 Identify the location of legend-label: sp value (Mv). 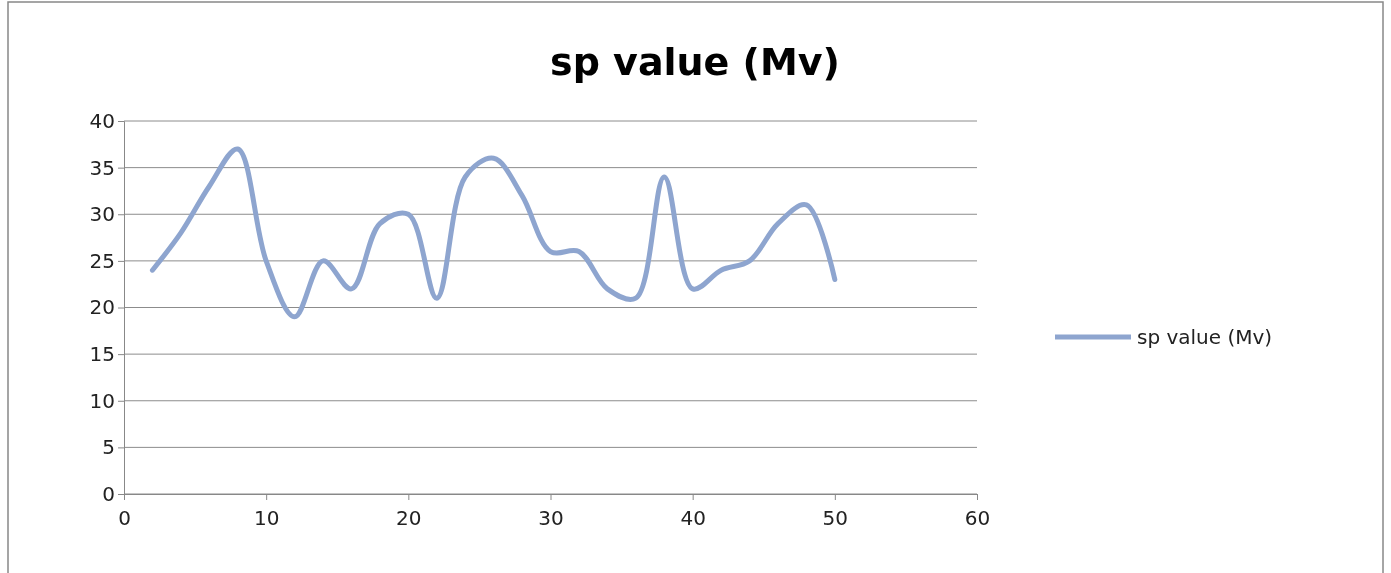
(1205, 337).